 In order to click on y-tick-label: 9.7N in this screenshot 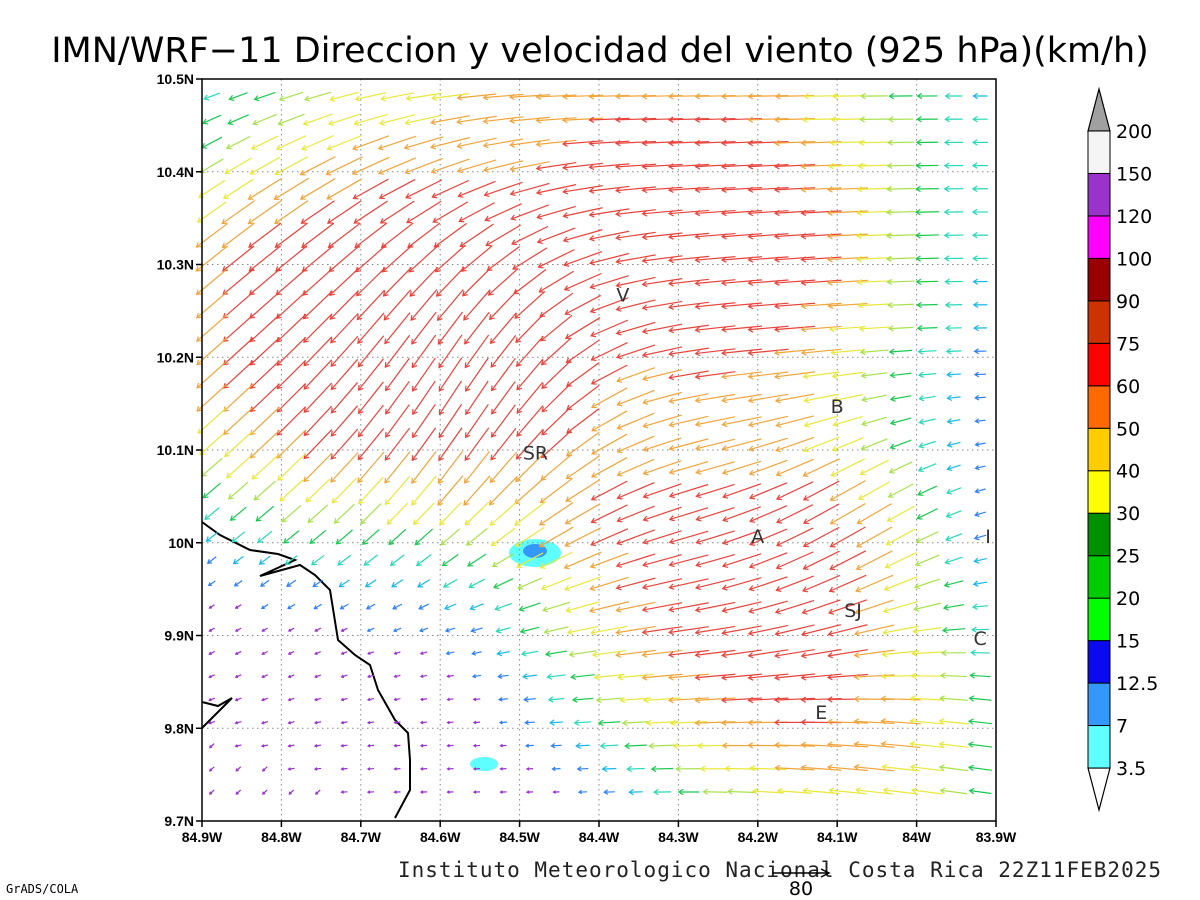, I will do `click(179, 821)`.